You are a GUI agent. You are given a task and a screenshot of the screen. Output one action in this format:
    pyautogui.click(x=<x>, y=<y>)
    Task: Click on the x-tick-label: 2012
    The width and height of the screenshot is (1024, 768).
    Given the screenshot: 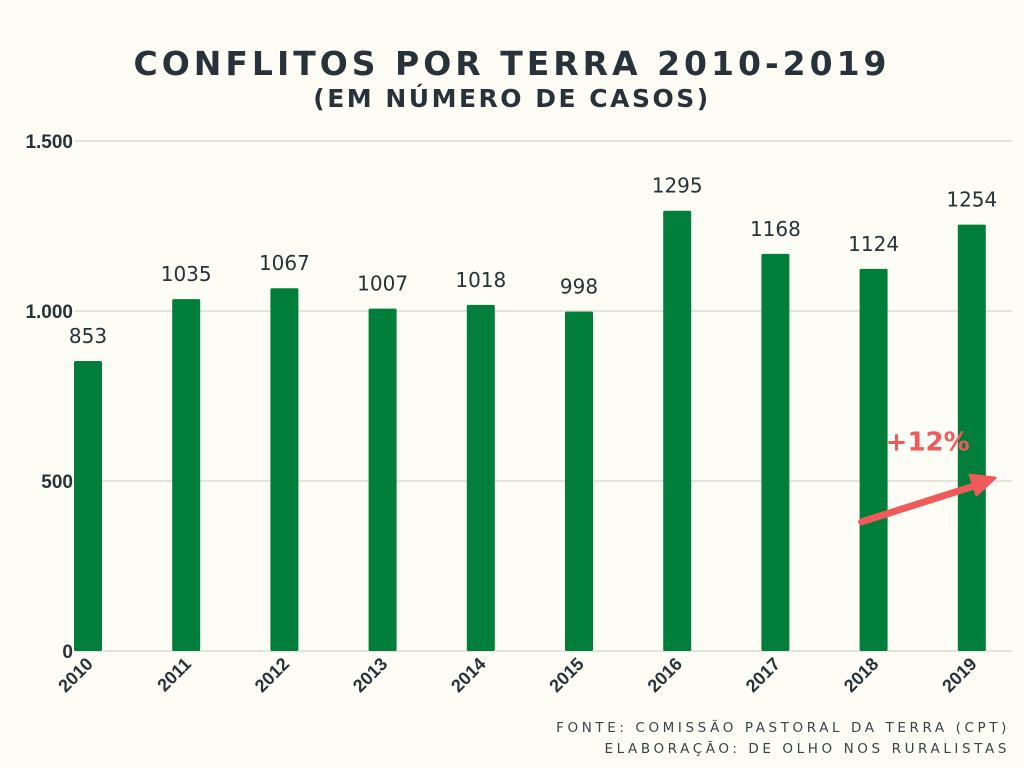 What is the action you would take?
    pyautogui.click(x=272, y=675)
    